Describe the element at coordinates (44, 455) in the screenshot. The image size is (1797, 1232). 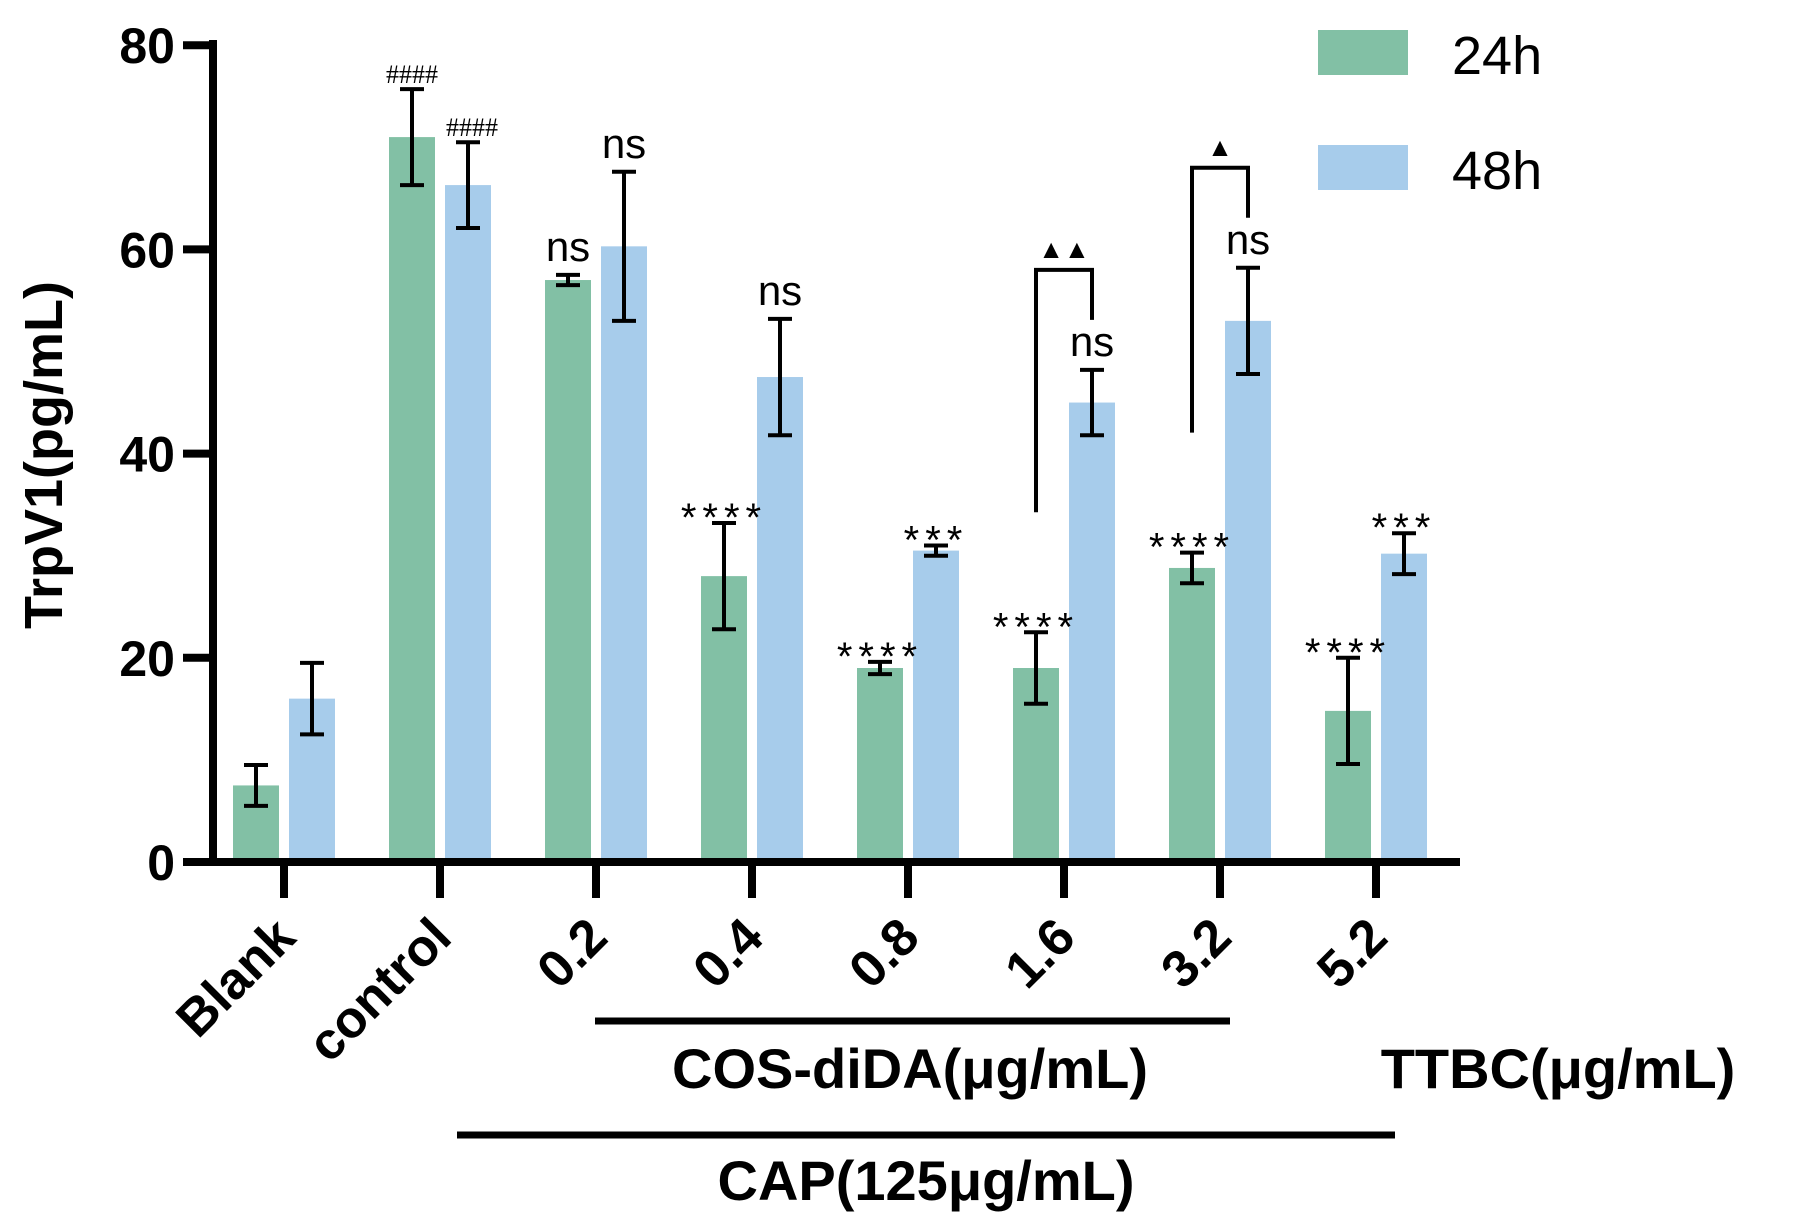
I see `y-axis-label: TrpV1(pg/mL)` at that location.